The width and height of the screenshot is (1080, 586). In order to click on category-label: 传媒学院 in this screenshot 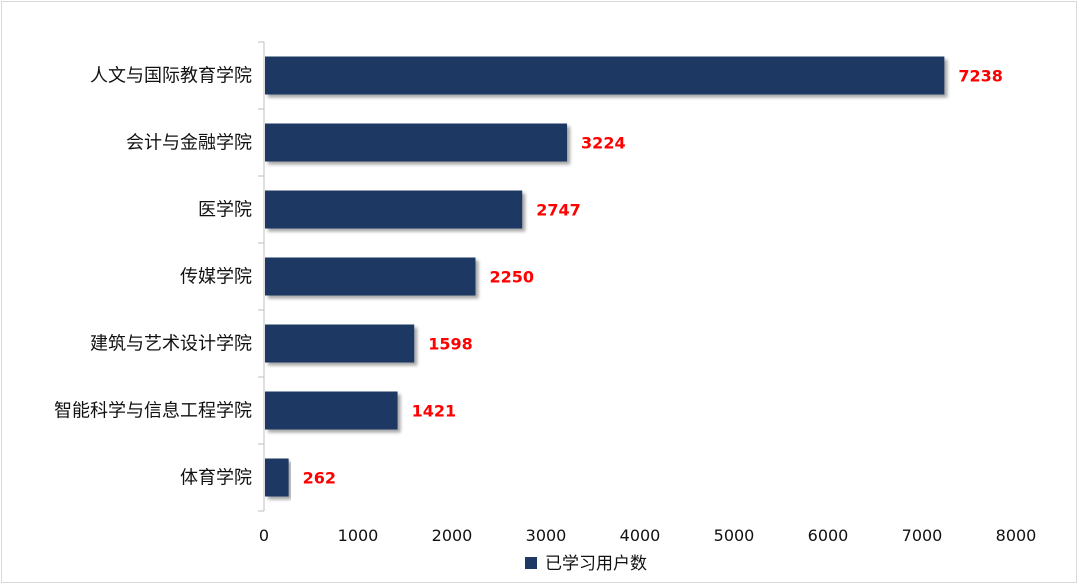, I will do `click(216, 277)`.